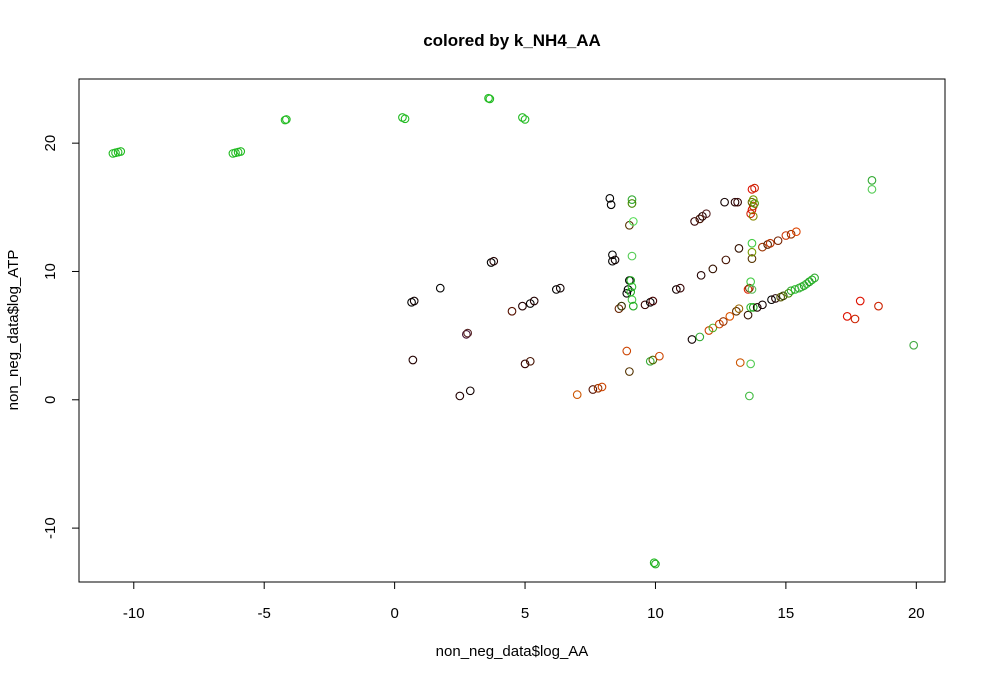 The height and width of the screenshot is (681, 986). Describe the element at coordinates (655, 613) in the screenshot. I see `x-tick-label: 10` at that location.